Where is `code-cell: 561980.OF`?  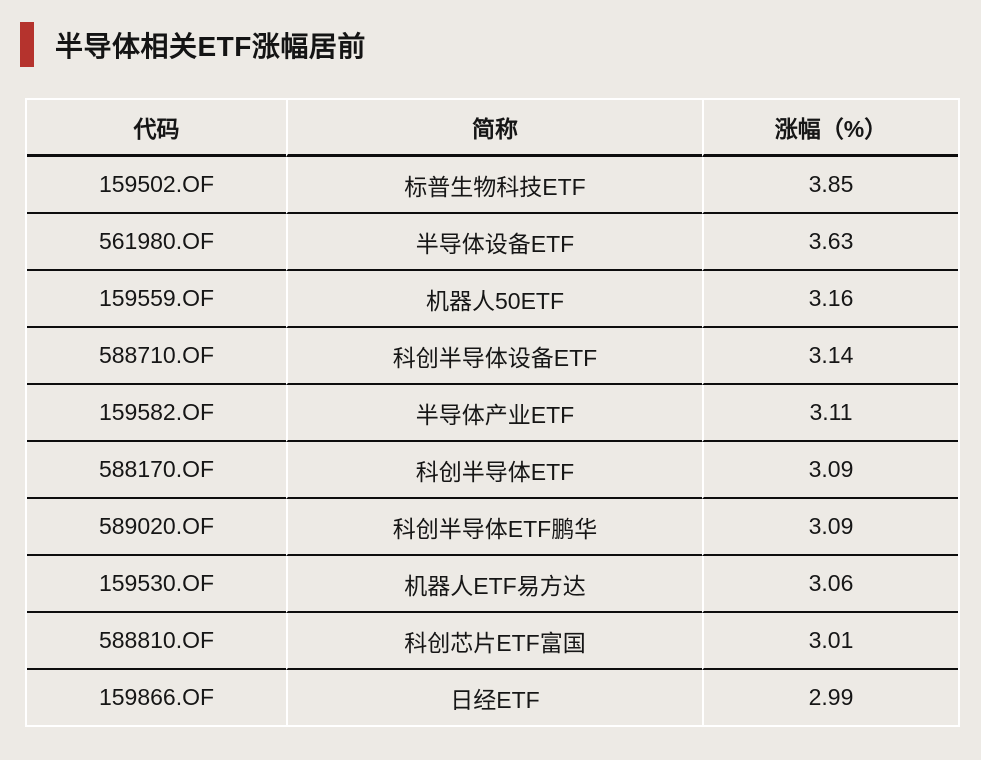
code-cell: 561980.OF is located at coordinates (156, 242).